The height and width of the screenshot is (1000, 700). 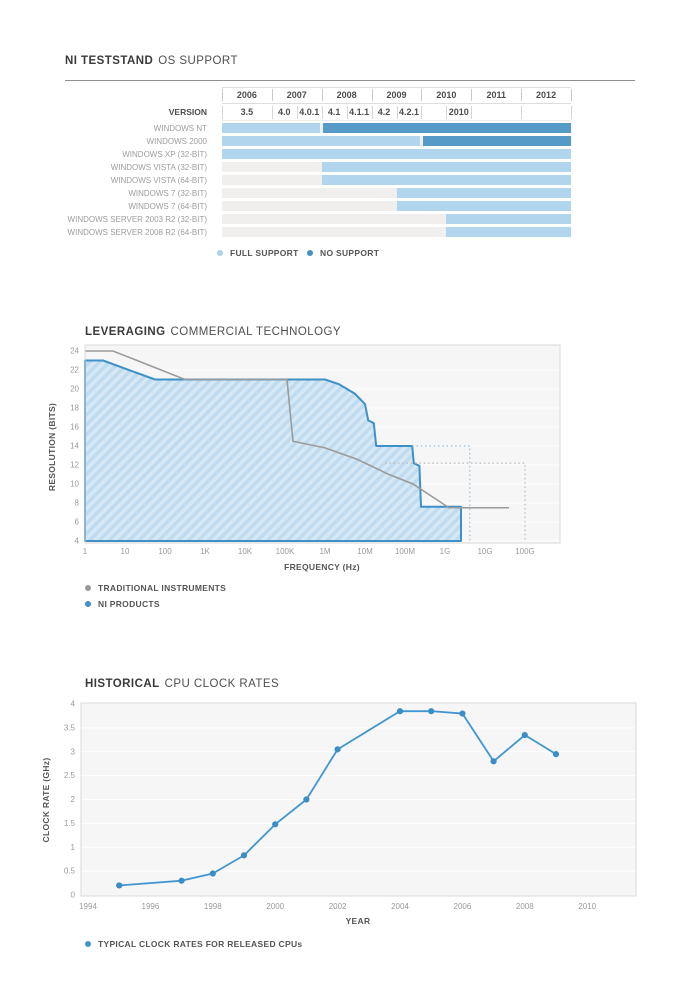 I want to click on year-header: 2009, so click(x=396, y=95).